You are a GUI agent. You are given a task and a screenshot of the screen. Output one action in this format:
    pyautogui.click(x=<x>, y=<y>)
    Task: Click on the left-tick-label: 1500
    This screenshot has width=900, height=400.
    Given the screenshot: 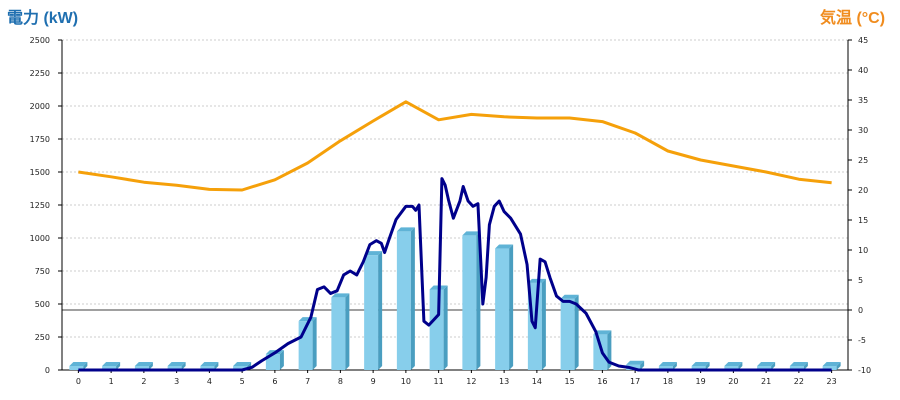 What is the action you would take?
    pyautogui.click(x=40, y=172)
    